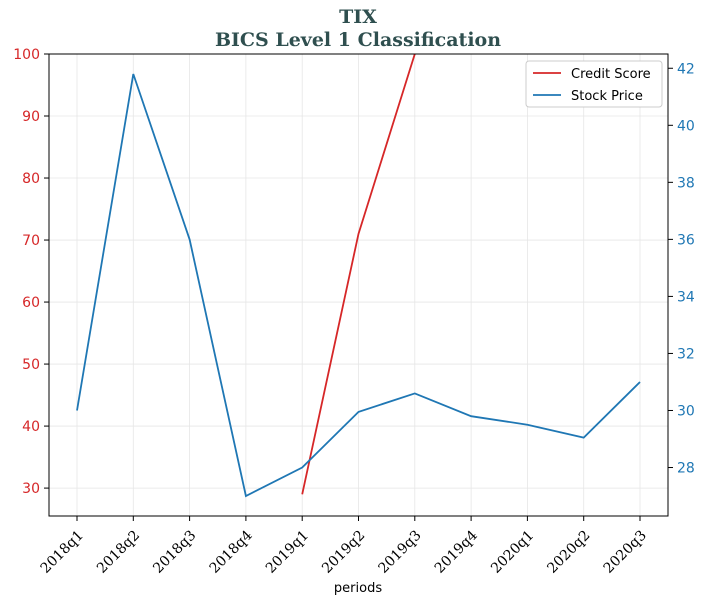 The height and width of the screenshot is (605, 707). Describe the element at coordinates (31, 117) in the screenshot. I see `y-left-tick-label: 90` at that location.